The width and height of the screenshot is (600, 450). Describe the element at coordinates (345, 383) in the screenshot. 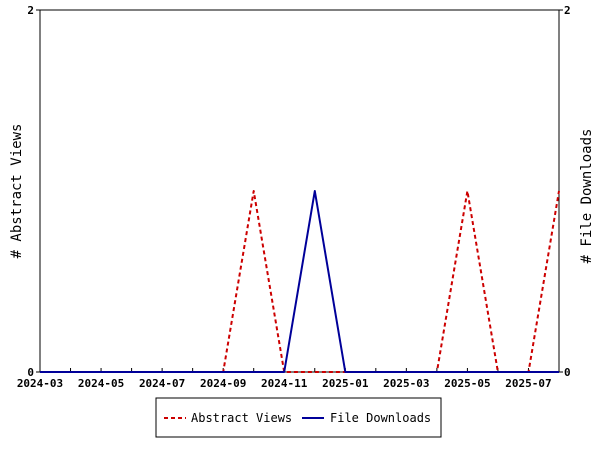

I see `x-tick-label: 2025-01` at that location.